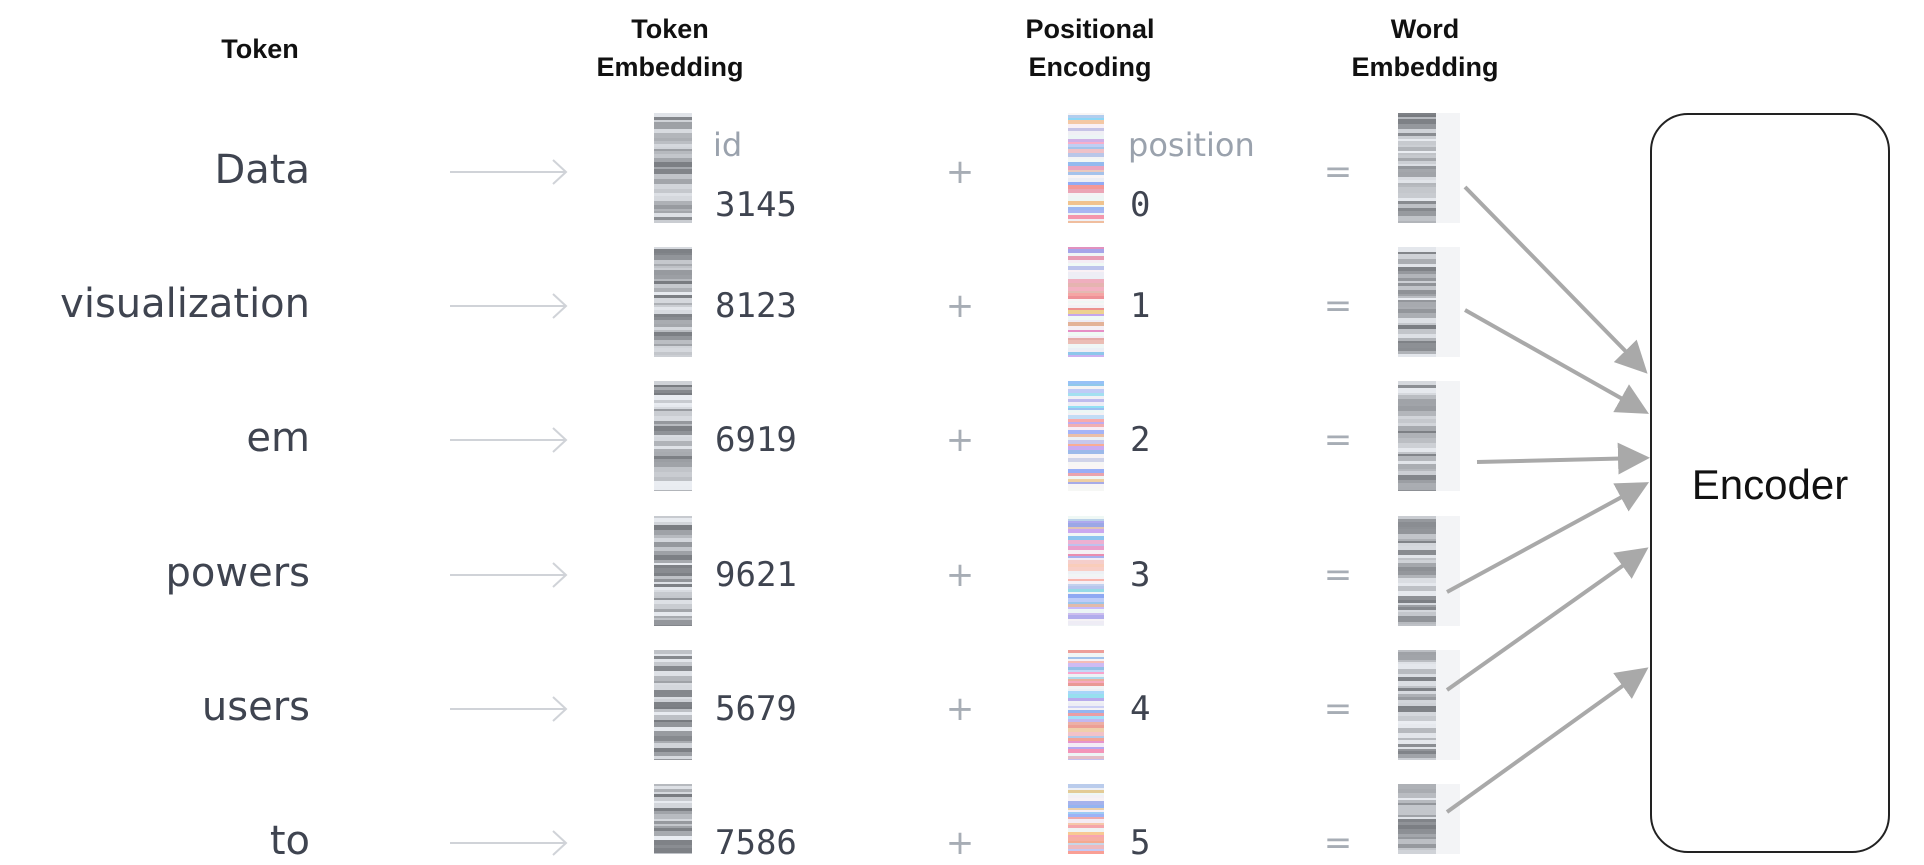 The width and height of the screenshot is (1924, 865). I want to click on position-index: 2, so click(1140, 440).